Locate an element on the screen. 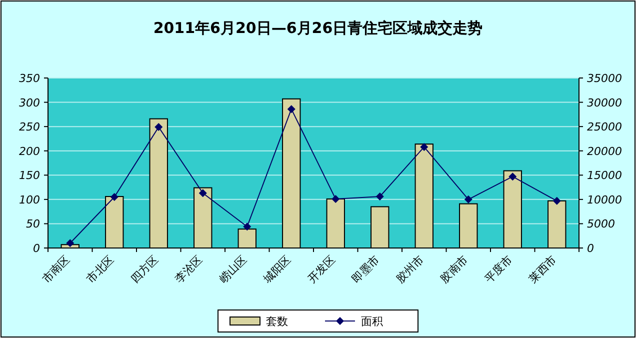 This screenshot has width=636, height=338. x-tick-label: 李沧区 is located at coordinates (188, 269).